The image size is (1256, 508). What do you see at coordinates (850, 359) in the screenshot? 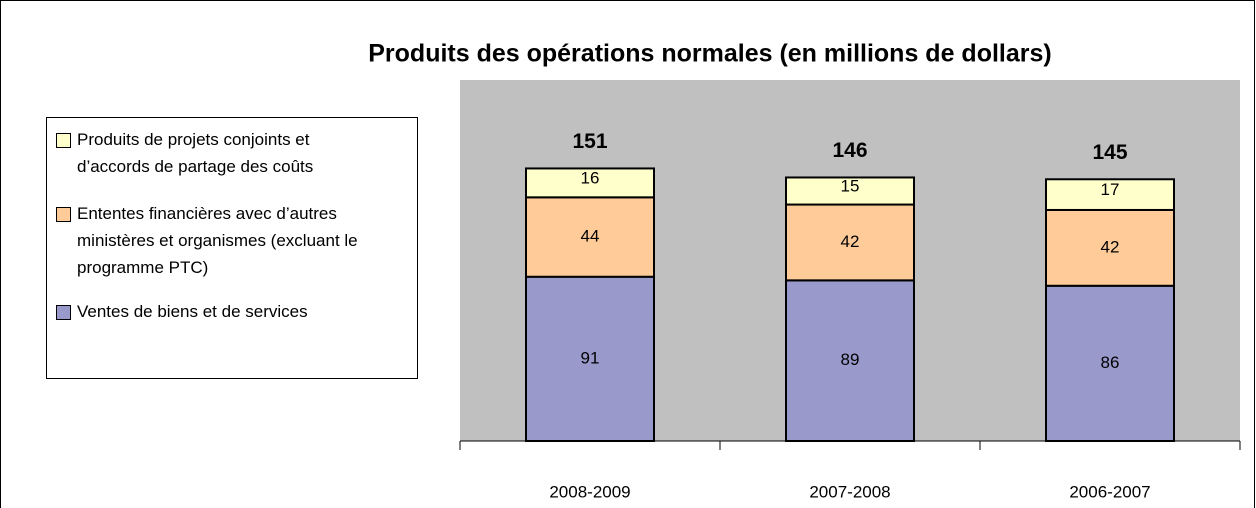
I see `data-label: 89` at bounding box center [850, 359].